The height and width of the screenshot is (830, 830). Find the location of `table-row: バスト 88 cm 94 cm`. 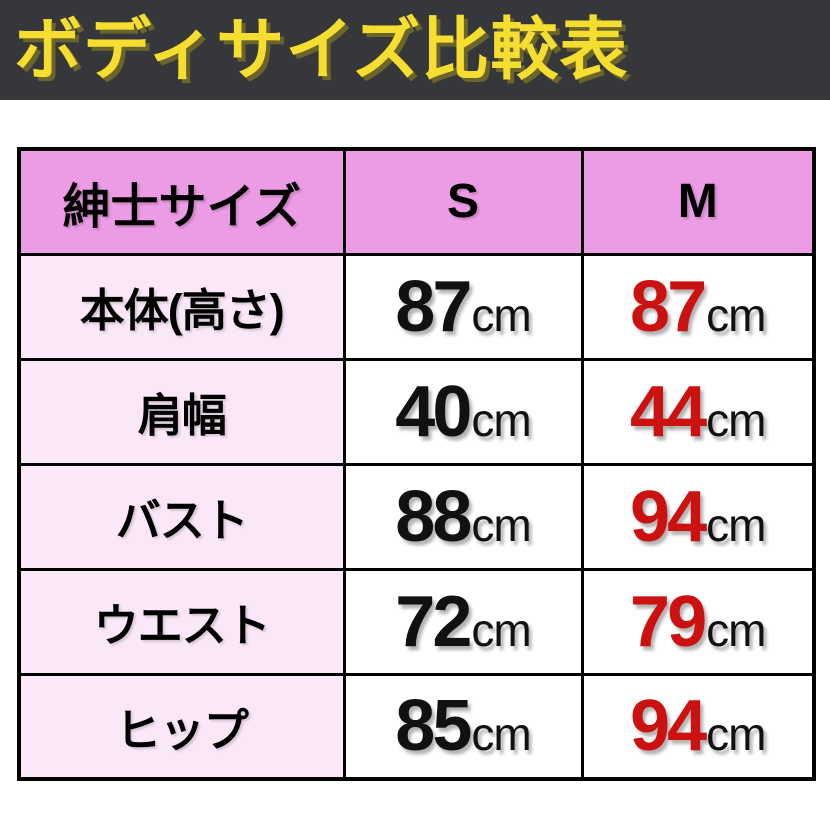

table-row: バスト 88 cm 94 cm is located at coordinates (416, 516).